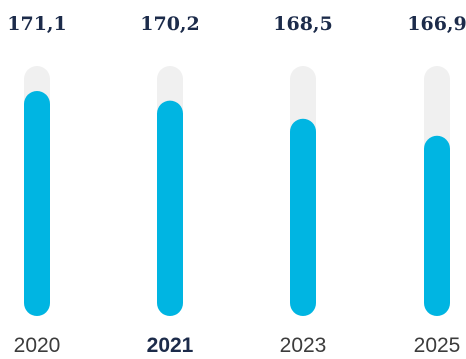  What do you see at coordinates (437, 225) in the screenshot?
I see `bar-2025` at bounding box center [437, 225].